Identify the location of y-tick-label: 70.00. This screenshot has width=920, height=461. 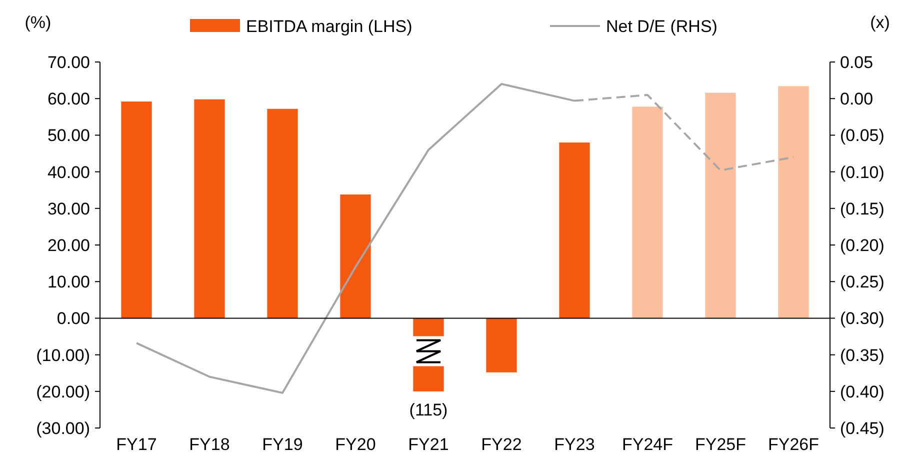
(68, 62).